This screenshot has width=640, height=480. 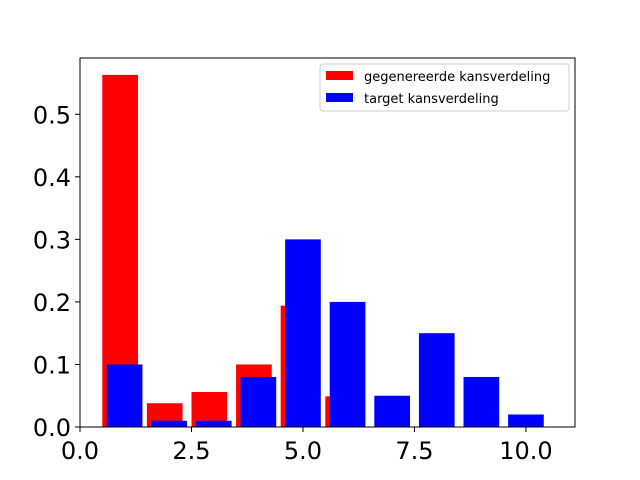 What do you see at coordinates (339, 75) in the screenshot?
I see `legend-swatch-series1` at bounding box center [339, 75].